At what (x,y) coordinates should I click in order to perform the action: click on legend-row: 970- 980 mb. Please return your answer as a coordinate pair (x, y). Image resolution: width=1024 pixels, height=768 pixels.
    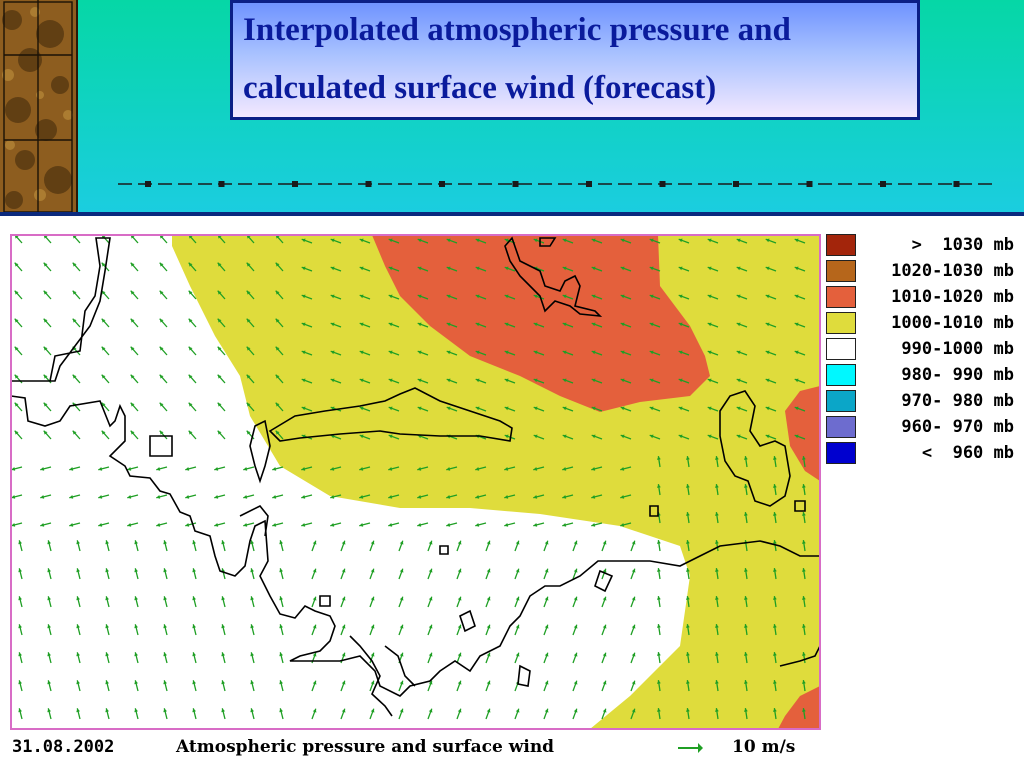
    Looking at the image, I should click on (922, 401).